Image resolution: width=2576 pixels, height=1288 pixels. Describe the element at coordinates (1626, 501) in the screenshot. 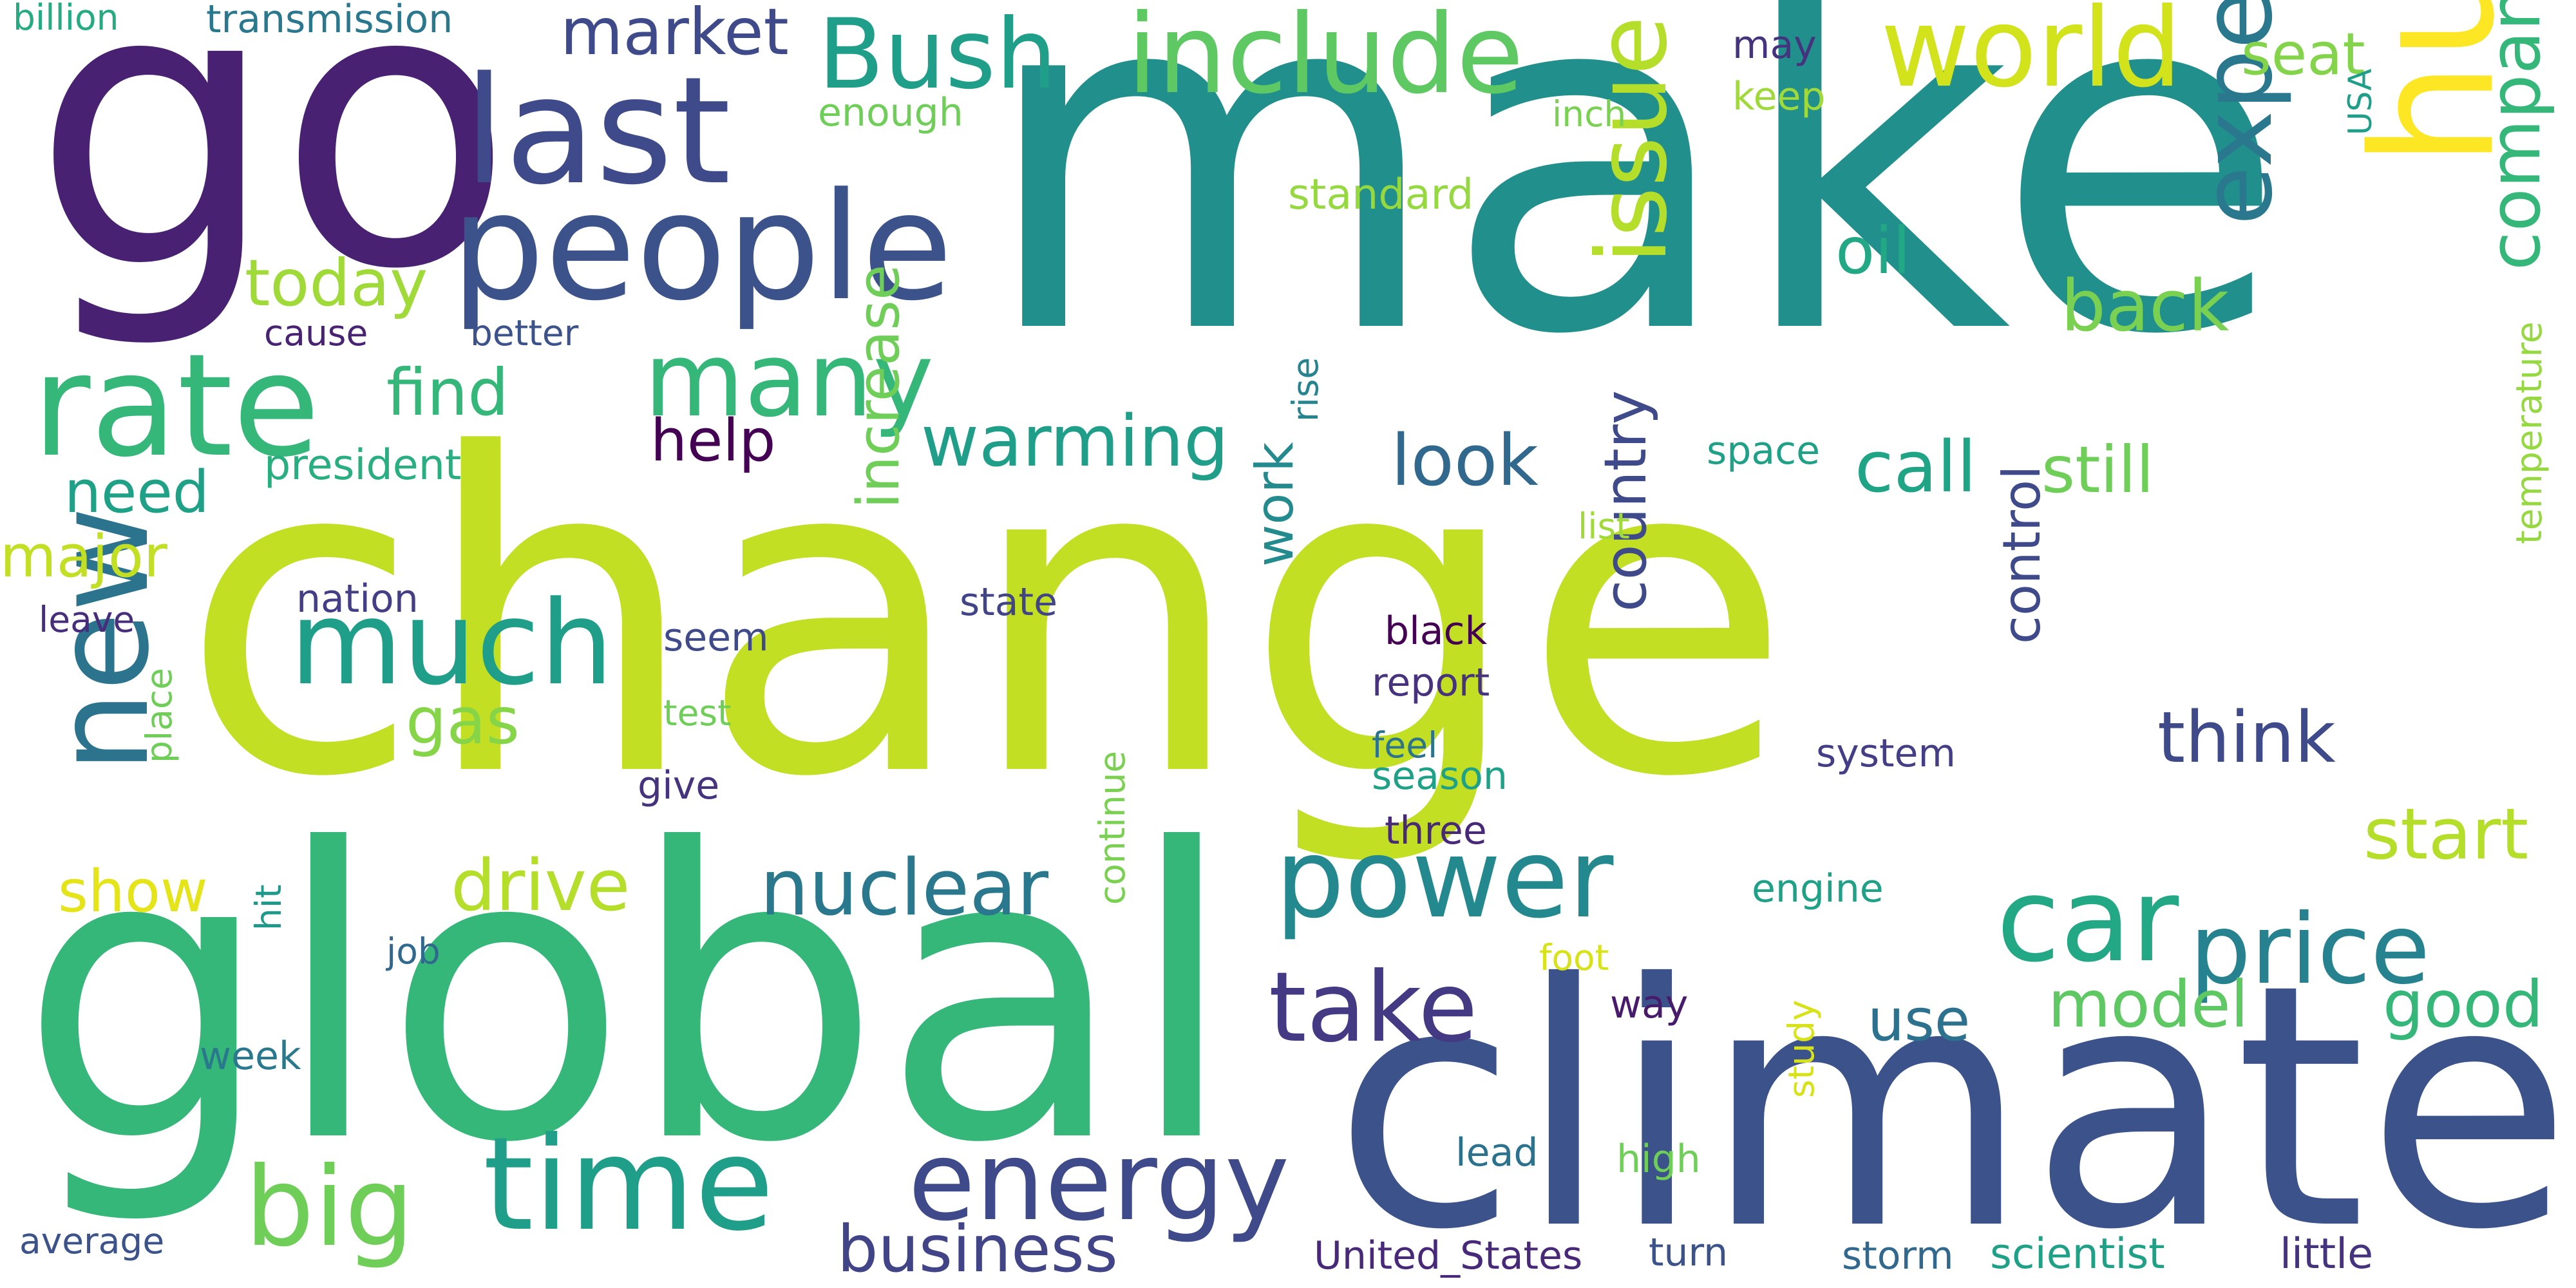

I see `word-country: country` at that location.